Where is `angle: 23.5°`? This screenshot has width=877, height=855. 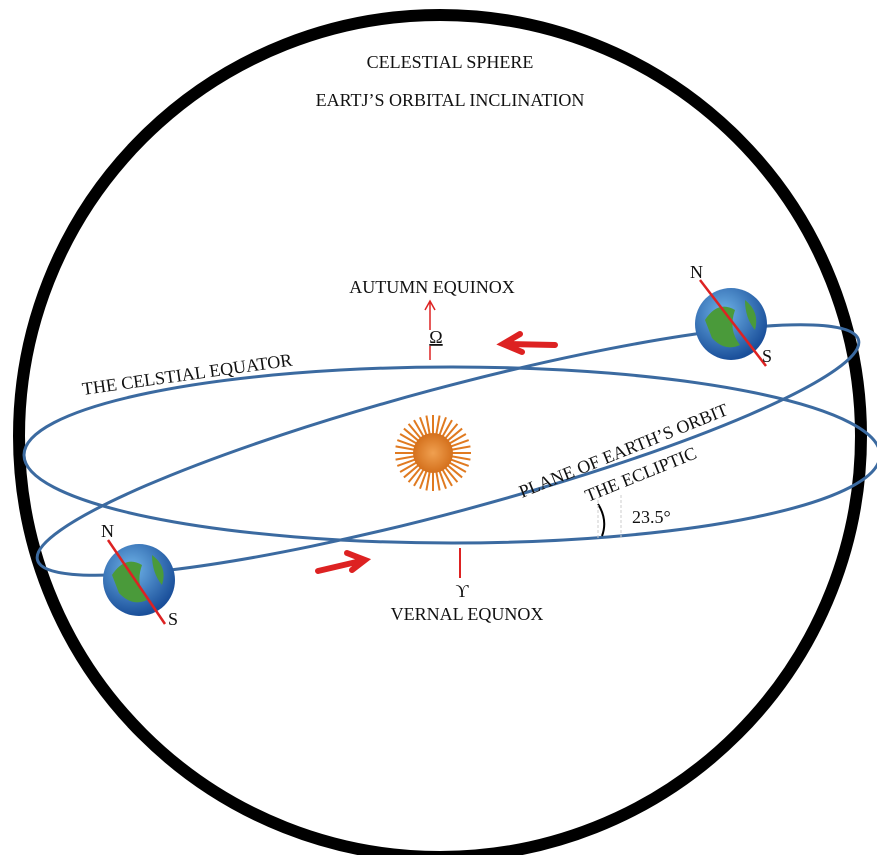 angle: 23.5° is located at coordinates (651, 517).